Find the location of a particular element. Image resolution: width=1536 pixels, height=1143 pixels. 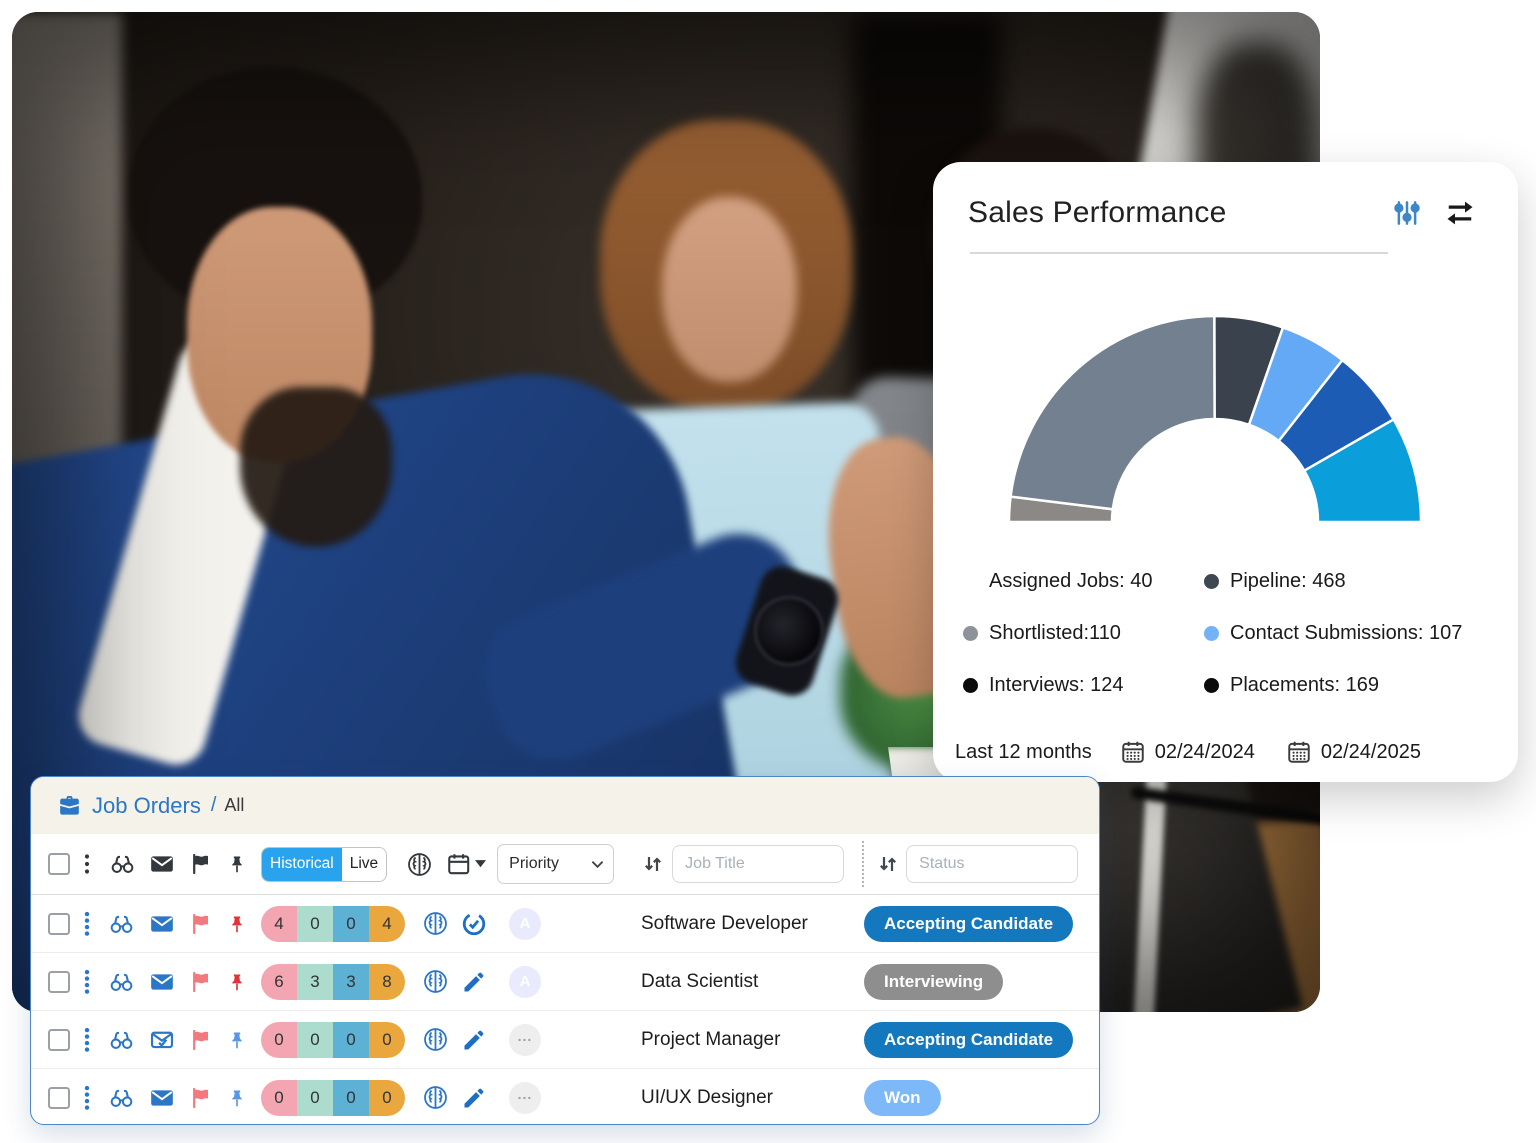

priority-select-value: Priority is located at coordinates (534, 863).